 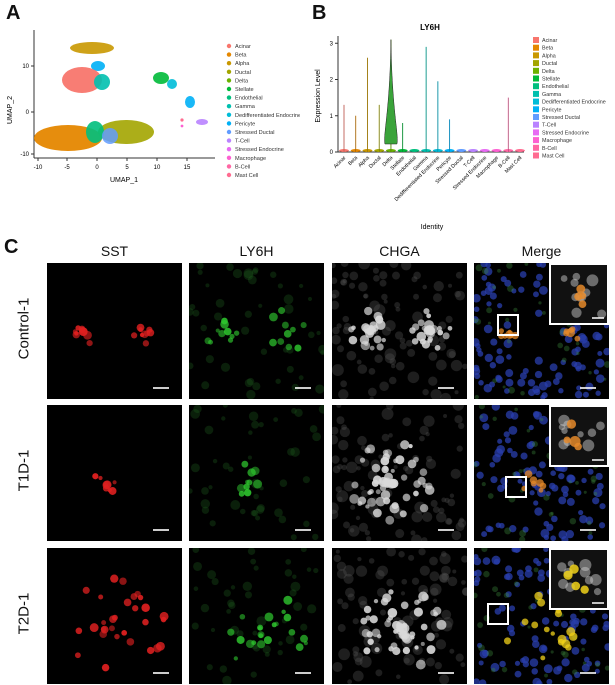 I want to click on umap-legend-label: Ductal, so click(x=243, y=73).